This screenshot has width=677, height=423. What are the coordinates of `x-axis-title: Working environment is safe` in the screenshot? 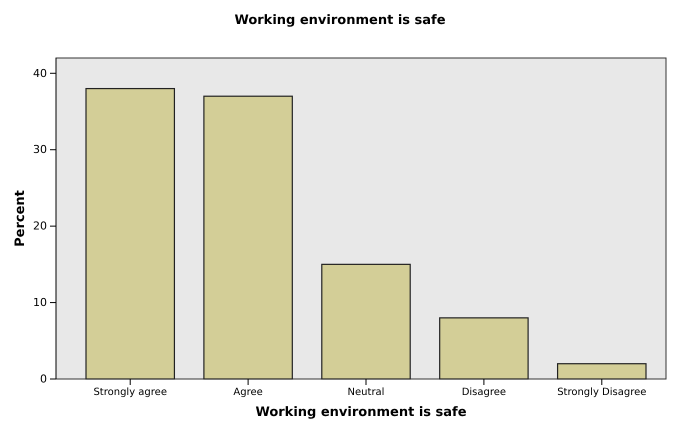 It's located at (361, 412).